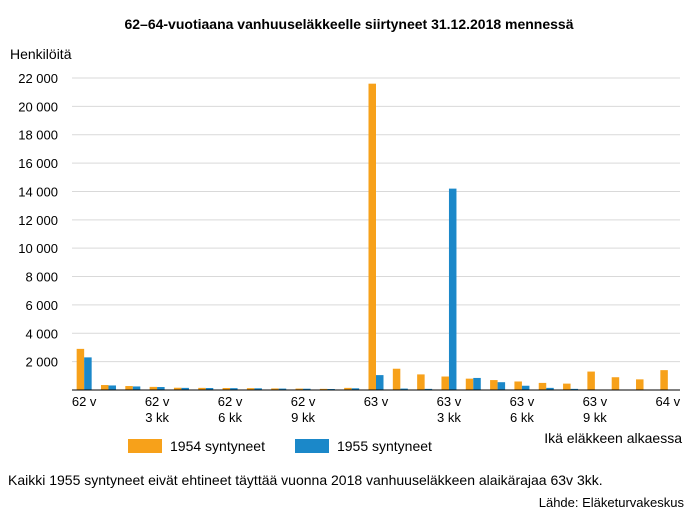  What do you see at coordinates (311, 446) in the screenshot?
I see `legend-swatch-1955` at bounding box center [311, 446].